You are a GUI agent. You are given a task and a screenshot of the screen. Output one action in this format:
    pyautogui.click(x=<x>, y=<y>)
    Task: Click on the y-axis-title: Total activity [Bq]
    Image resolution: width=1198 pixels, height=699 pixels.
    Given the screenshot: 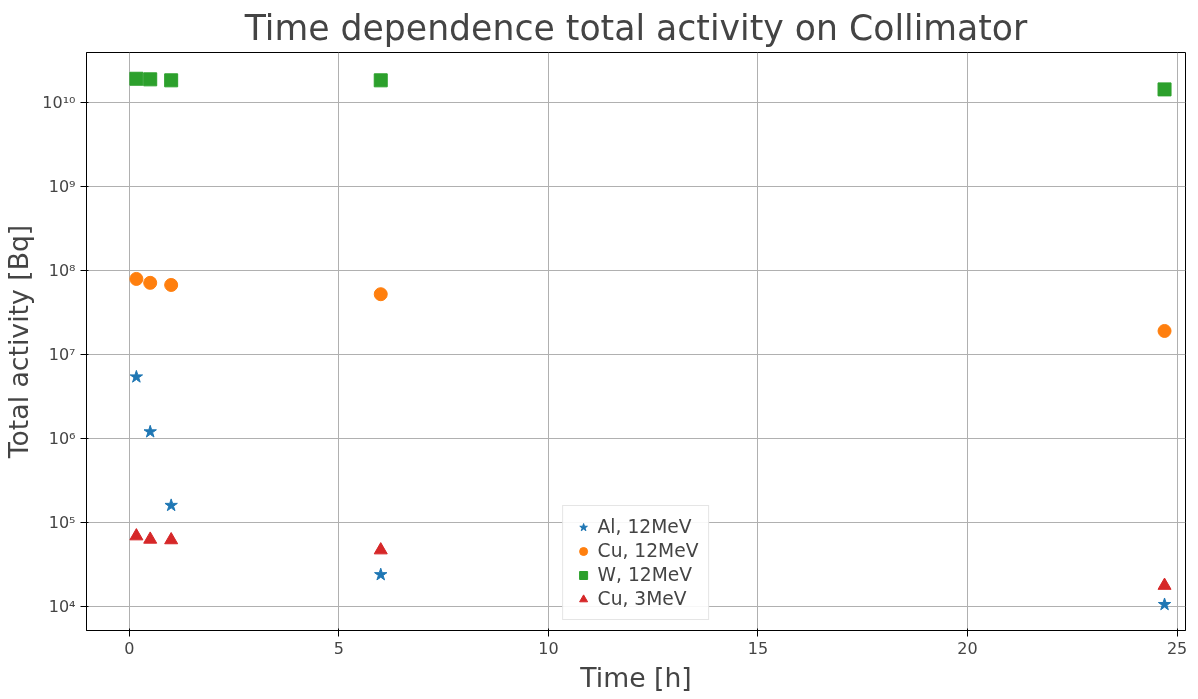 What is the action you would take?
    pyautogui.click(x=19, y=342)
    